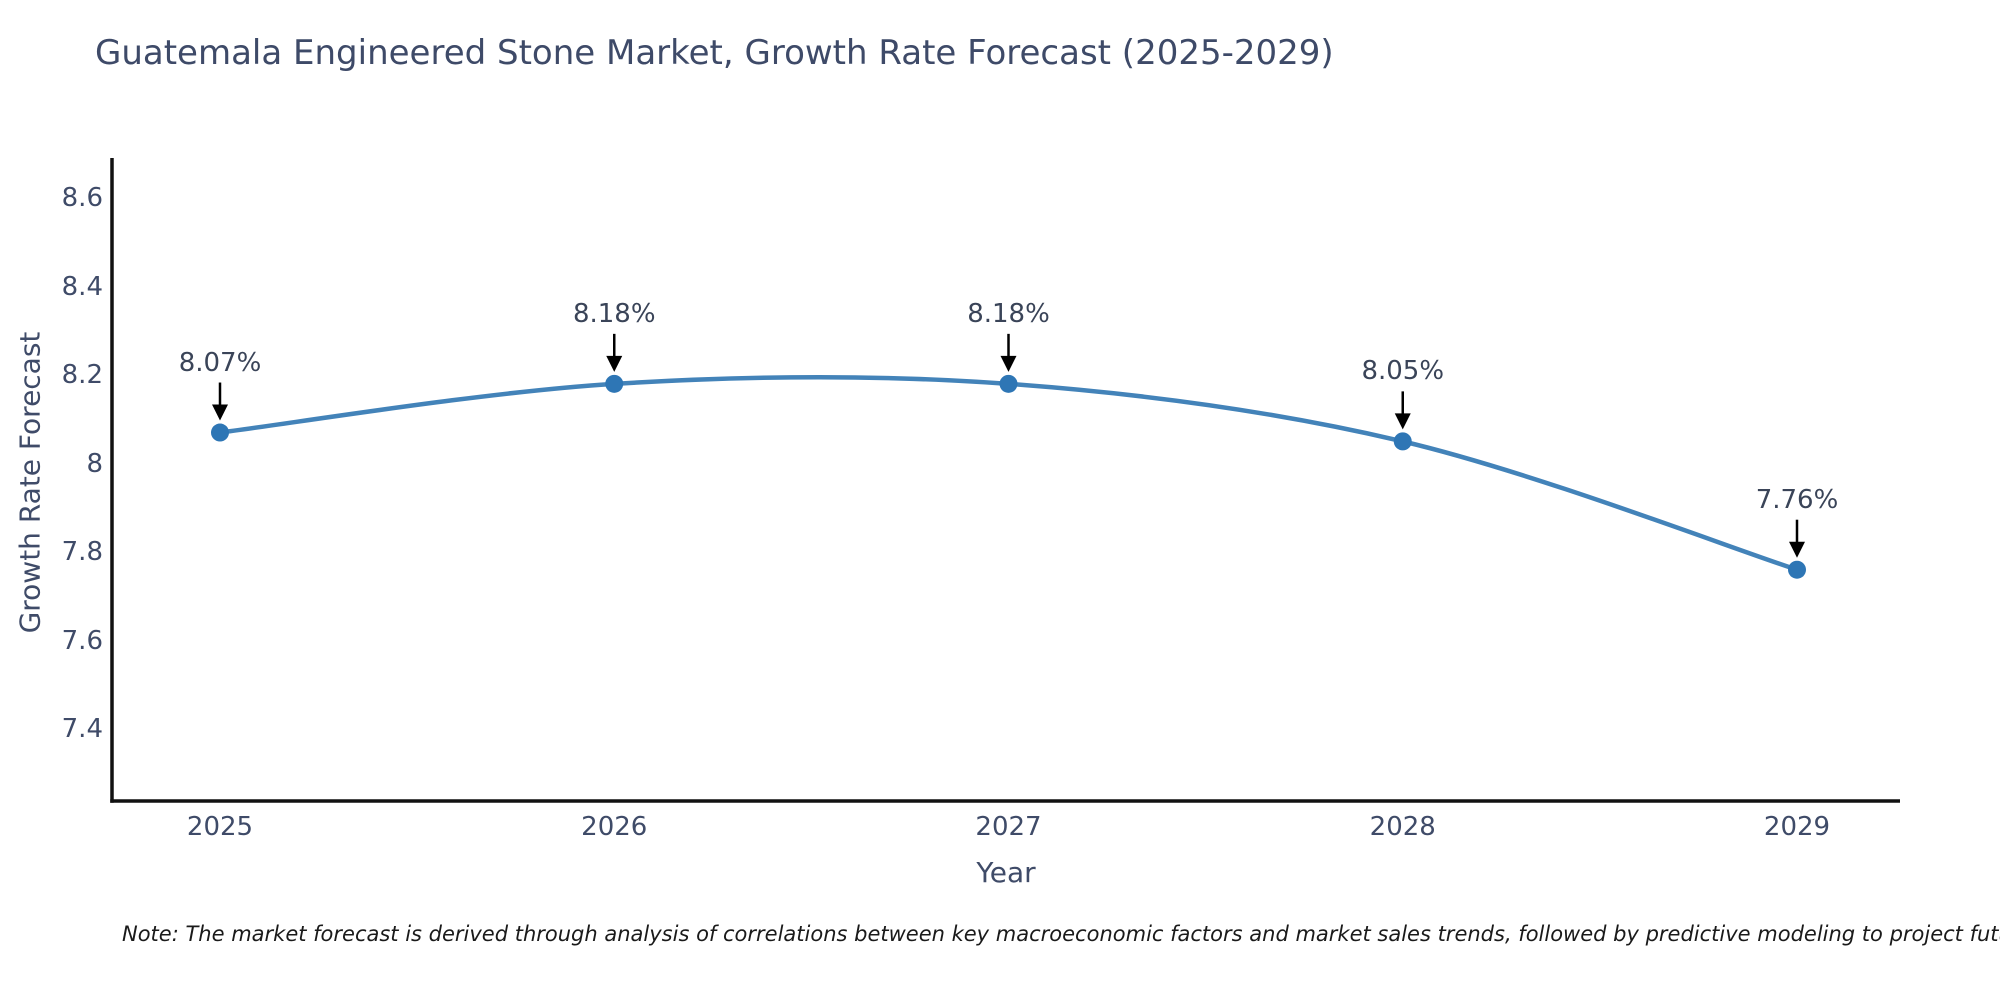 This screenshot has width=2000, height=1000. What do you see at coordinates (82, 640) in the screenshot?
I see `y-tick-label: 7.6` at bounding box center [82, 640].